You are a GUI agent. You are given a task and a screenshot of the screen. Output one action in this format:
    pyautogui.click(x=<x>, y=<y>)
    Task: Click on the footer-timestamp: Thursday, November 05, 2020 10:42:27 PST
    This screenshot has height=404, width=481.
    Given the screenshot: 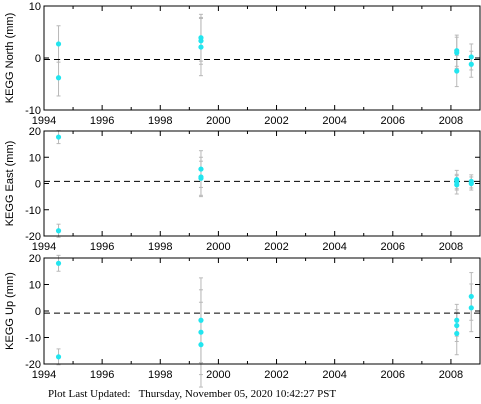 What is the action you would take?
    pyautogui.click(x=237, y=394)
    